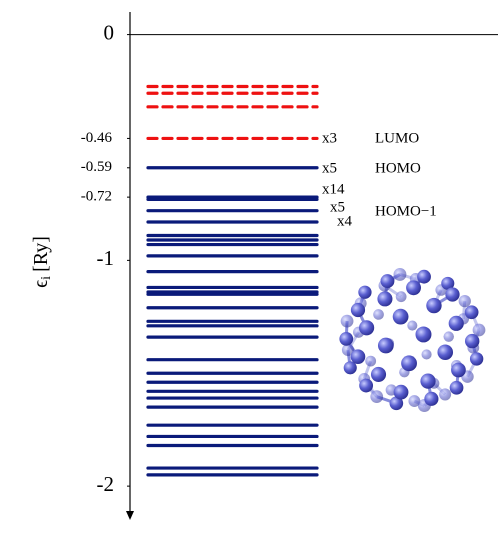 The image size is (498, 533). Describe the element at coordinates (106, 258) in the screenshot. I see `y-tick-label: -1` at that location.